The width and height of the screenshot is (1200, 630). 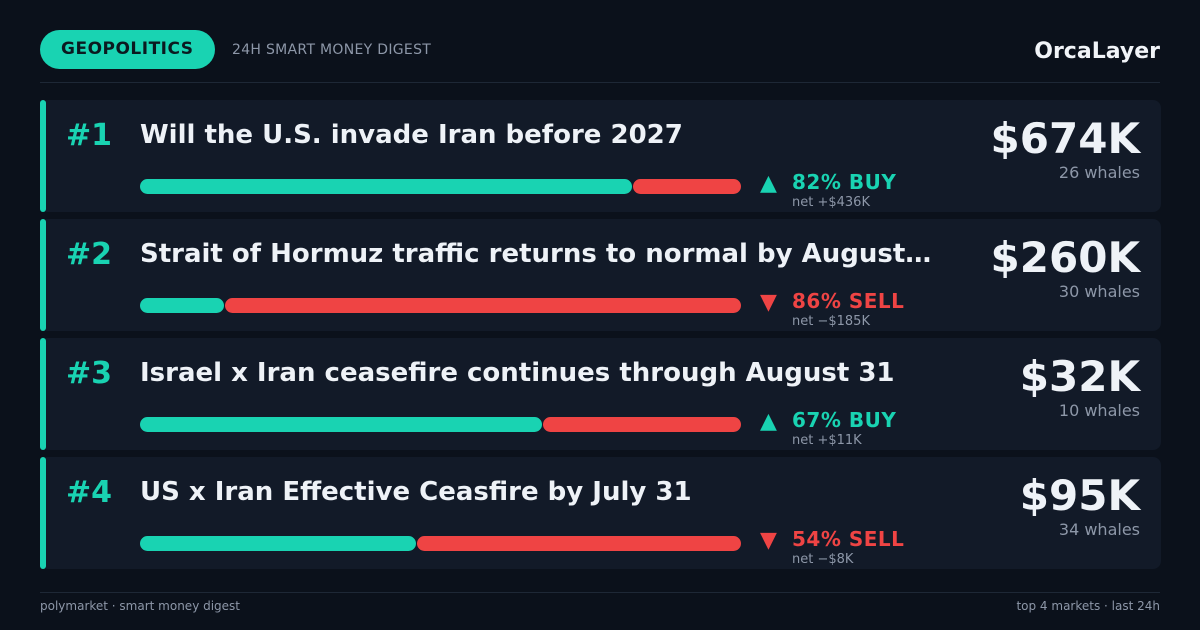 What do you see at coordinates (1099, 172) in the screenshot?
I see `whale-count: 26 whales` at bounding box center [1099, 172].